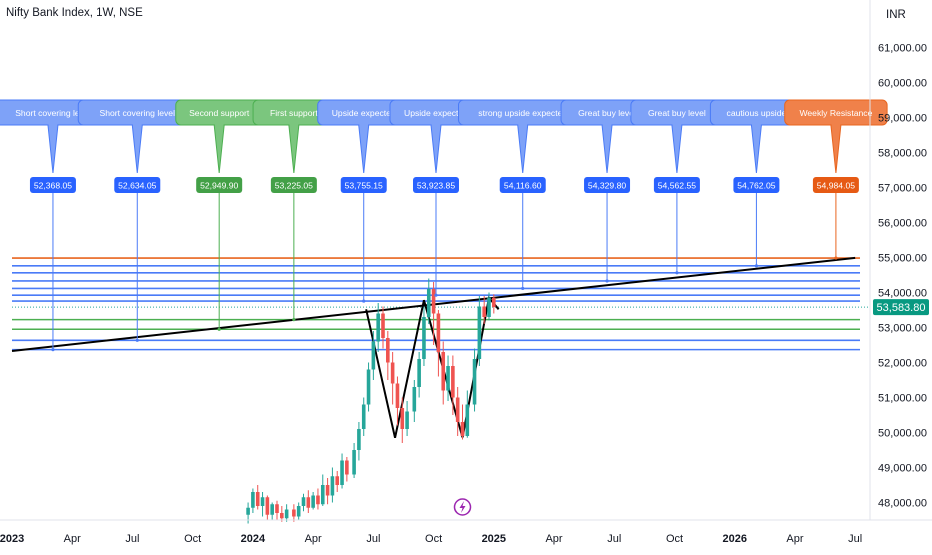  I want to click on y-tick-label: 54,000.00, so click(902, 294).